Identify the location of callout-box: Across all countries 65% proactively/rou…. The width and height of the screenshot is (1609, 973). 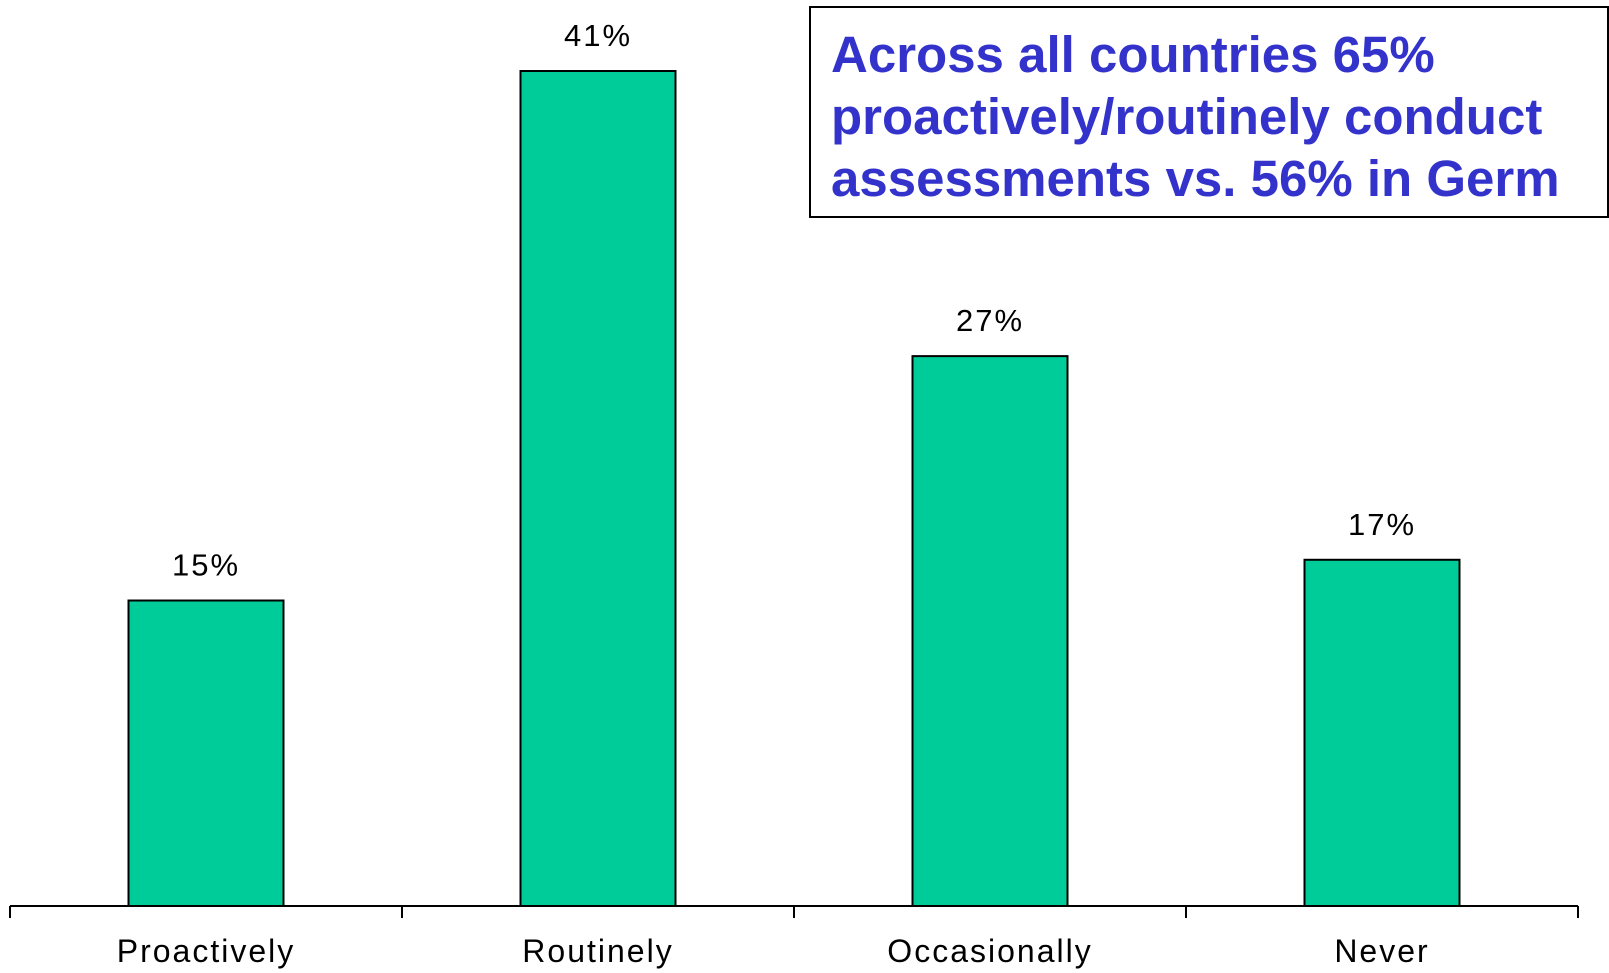
(1209, 112).